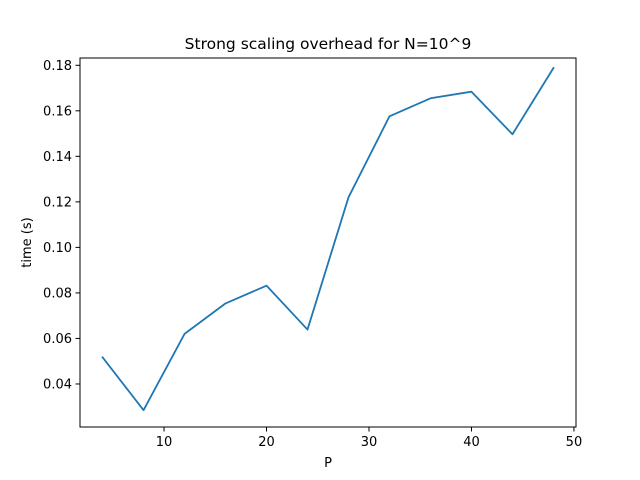 The height and width of the screenshot is (480, 640). I want to click on y-tick-label: 0.12, so click(57, 202).